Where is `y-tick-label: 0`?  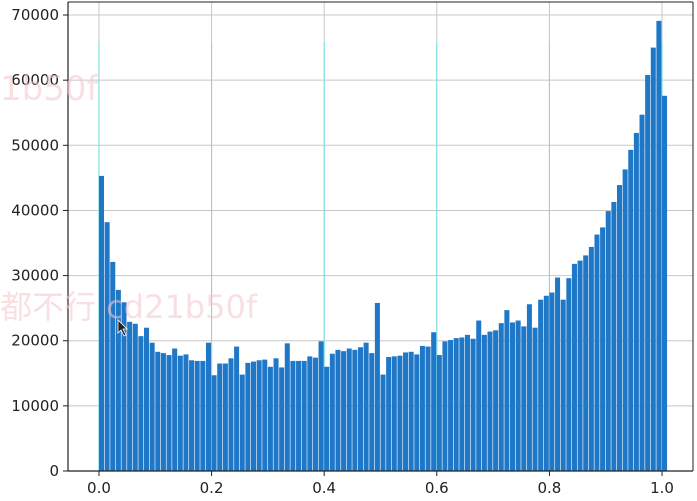 y-tick-label: 0 is located at coordinates (54, 471).